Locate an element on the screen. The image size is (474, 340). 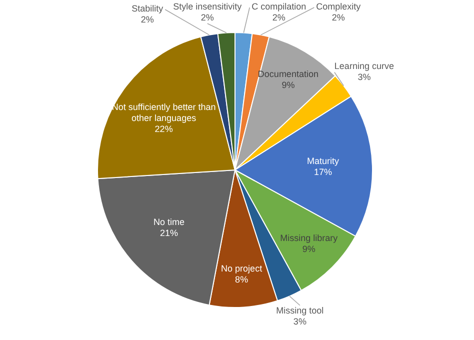
slice-label: No time is located at coordinates (168, 222).